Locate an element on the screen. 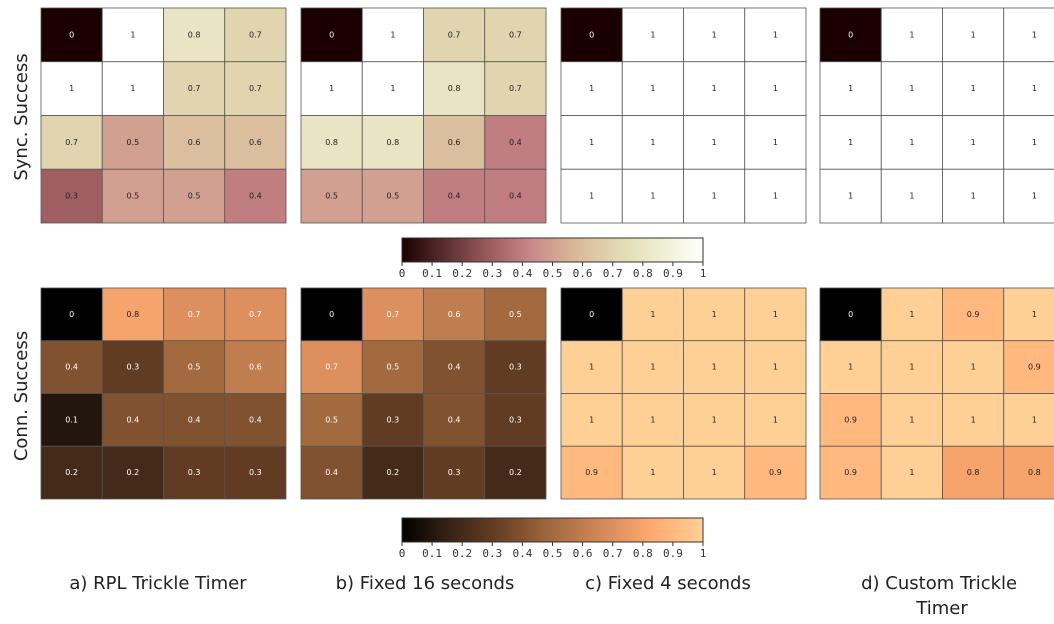 The width and height of the screenshot is (1054, 624). colorbar-tick-label: 0.6 is located at coordinates (583, 553).